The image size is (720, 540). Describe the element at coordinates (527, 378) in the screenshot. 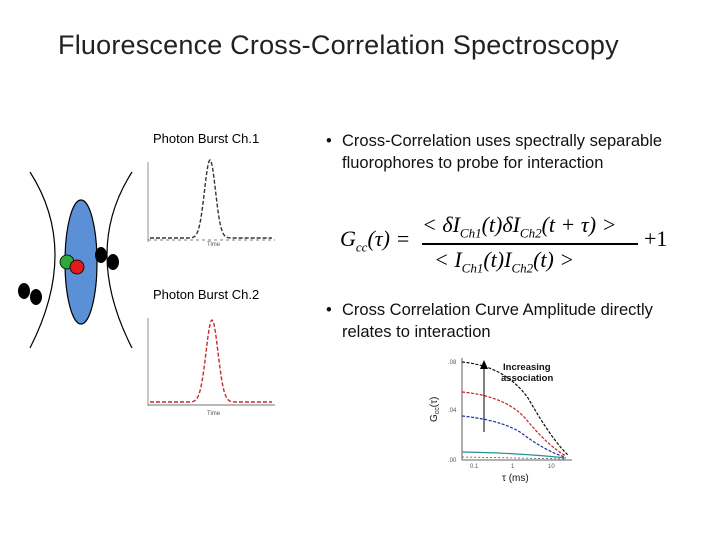

I see `annotation-line2: association` at that location.